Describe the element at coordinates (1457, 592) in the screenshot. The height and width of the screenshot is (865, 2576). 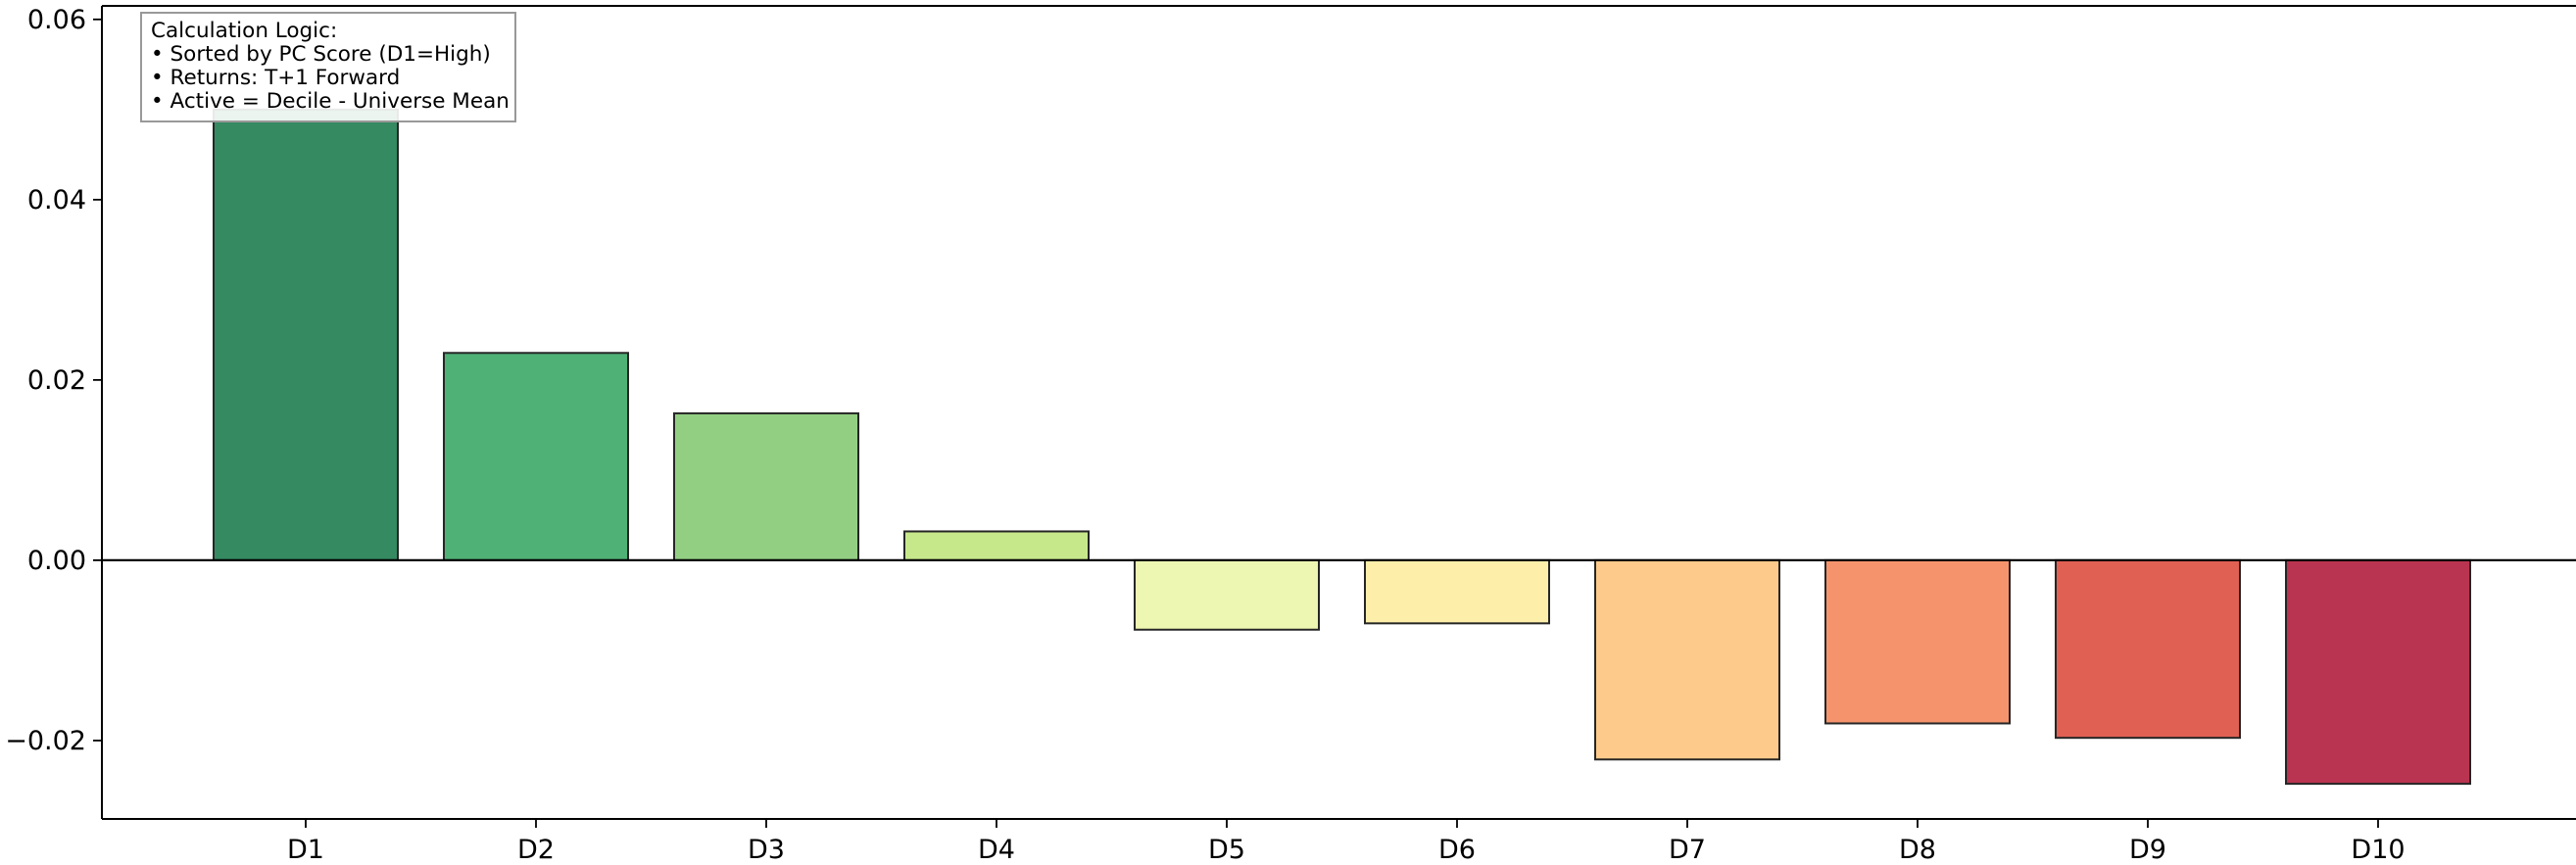
I see `bar-d6` at that location.